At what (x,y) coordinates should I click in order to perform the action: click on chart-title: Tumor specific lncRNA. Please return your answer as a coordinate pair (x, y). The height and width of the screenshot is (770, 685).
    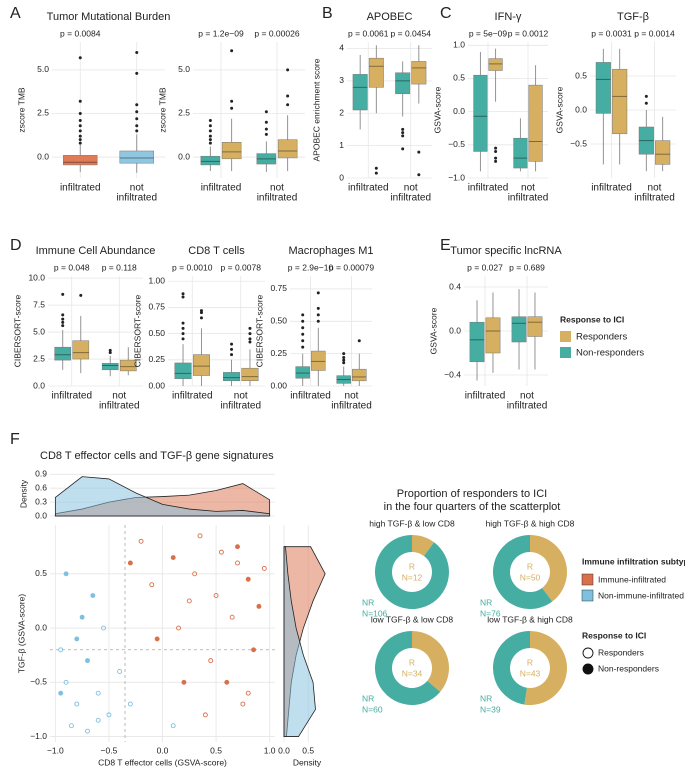
    Looking at the image, I should click on (506, 251).